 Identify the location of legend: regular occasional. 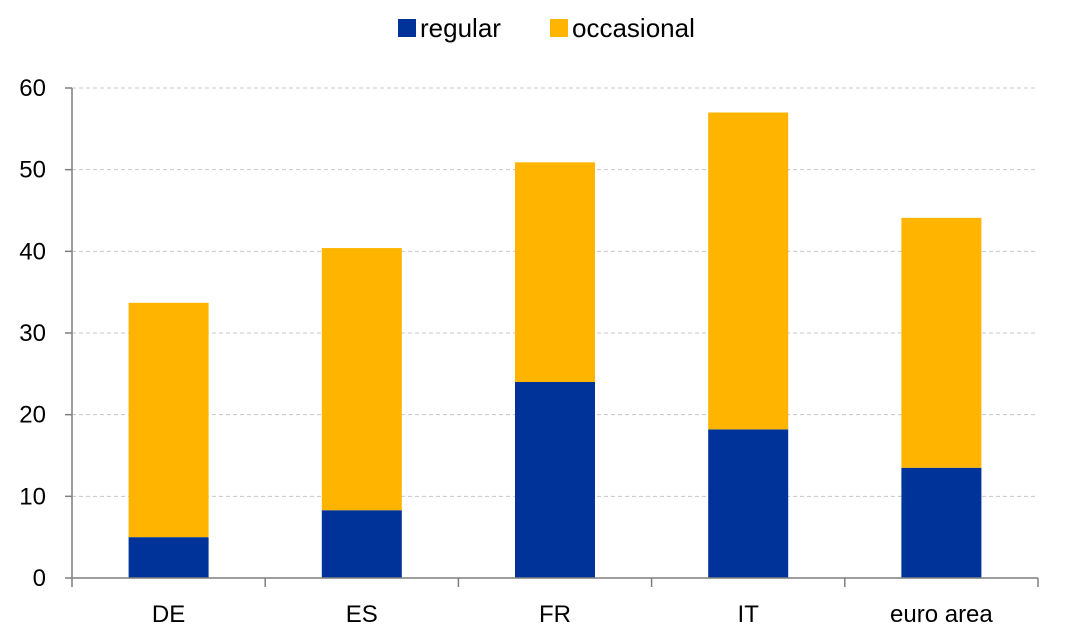
(546, 28).